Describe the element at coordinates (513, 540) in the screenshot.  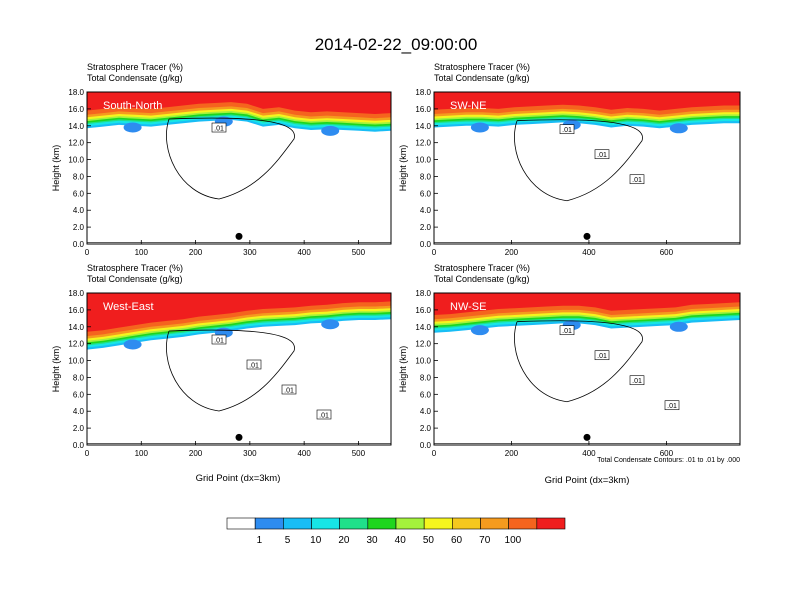
I see `colorbar-label: 100` at that location.